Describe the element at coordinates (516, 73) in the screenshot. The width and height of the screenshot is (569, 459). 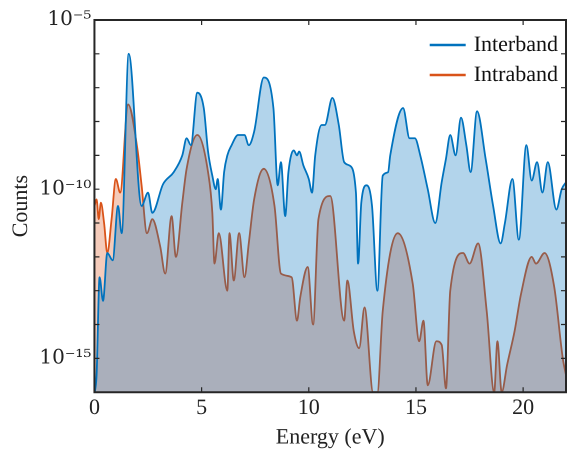
I see `legend-label: Intraband` at that location.